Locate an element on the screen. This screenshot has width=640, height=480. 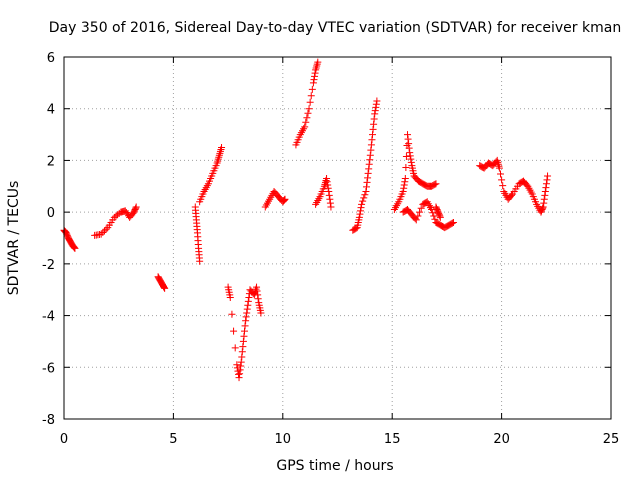
series-arc2 is located at coordinates (115, 221).